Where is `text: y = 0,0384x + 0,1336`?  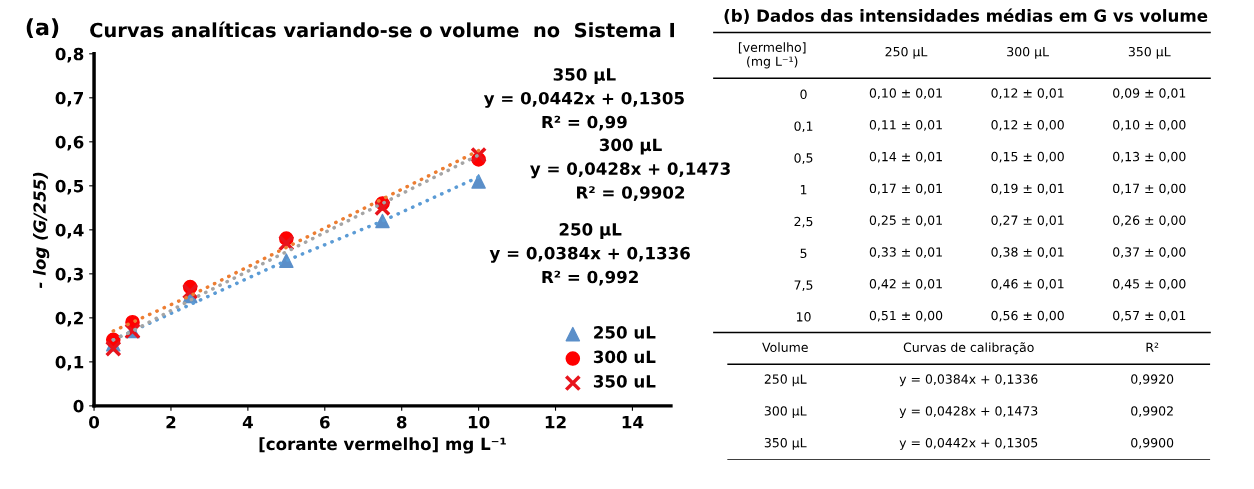
text: y = 0,0384x + 0,1336 is located at coordinates (968, 380).